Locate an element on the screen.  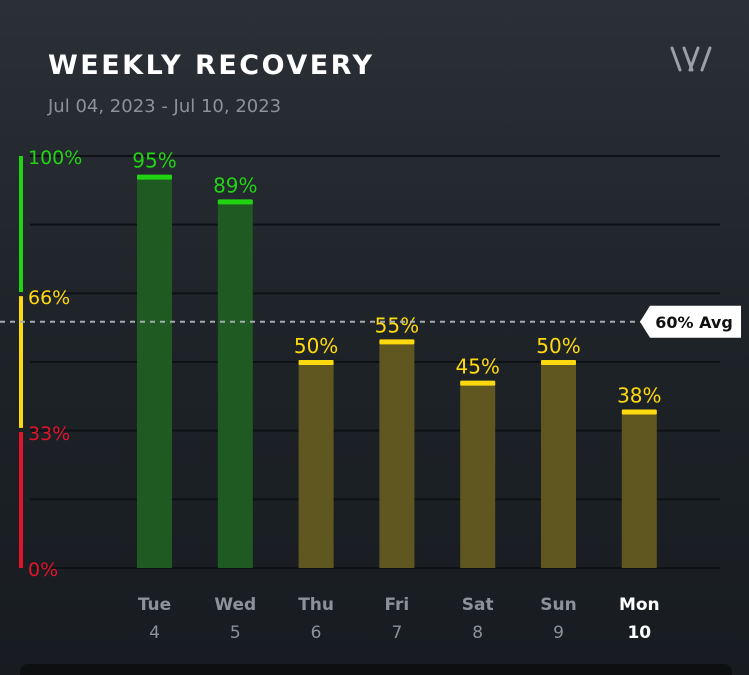
date-range: Jul 04, 2023 - Jul 10, 2023 is located at coordinates (165, 106).